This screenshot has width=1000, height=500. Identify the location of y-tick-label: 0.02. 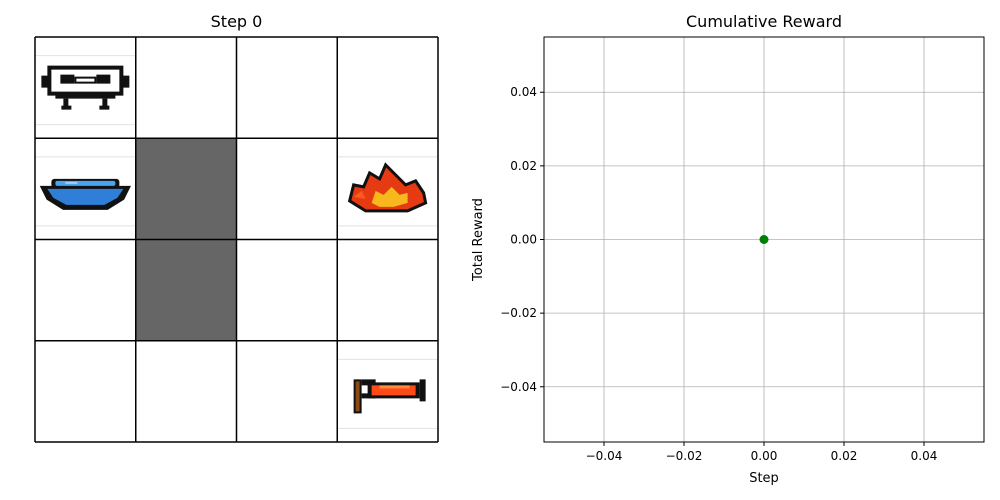
(523, 166).